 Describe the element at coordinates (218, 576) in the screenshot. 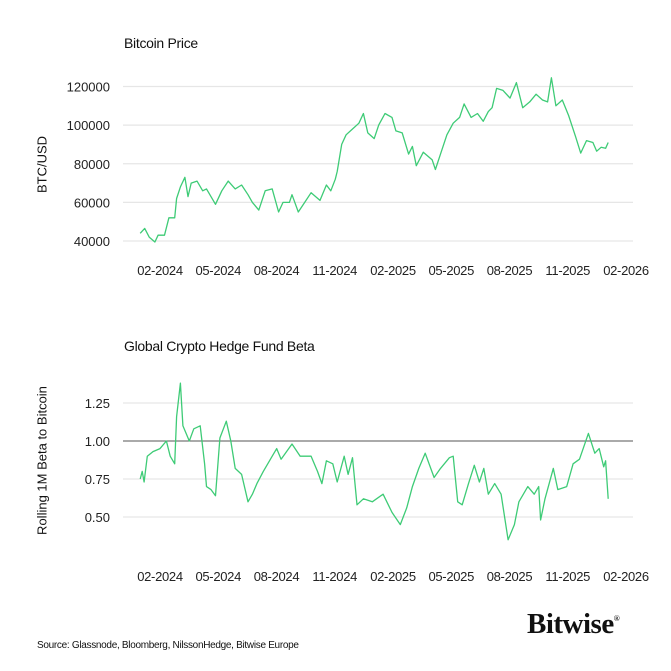

I see `beta-x-tick-label: 05-2024` at that location.